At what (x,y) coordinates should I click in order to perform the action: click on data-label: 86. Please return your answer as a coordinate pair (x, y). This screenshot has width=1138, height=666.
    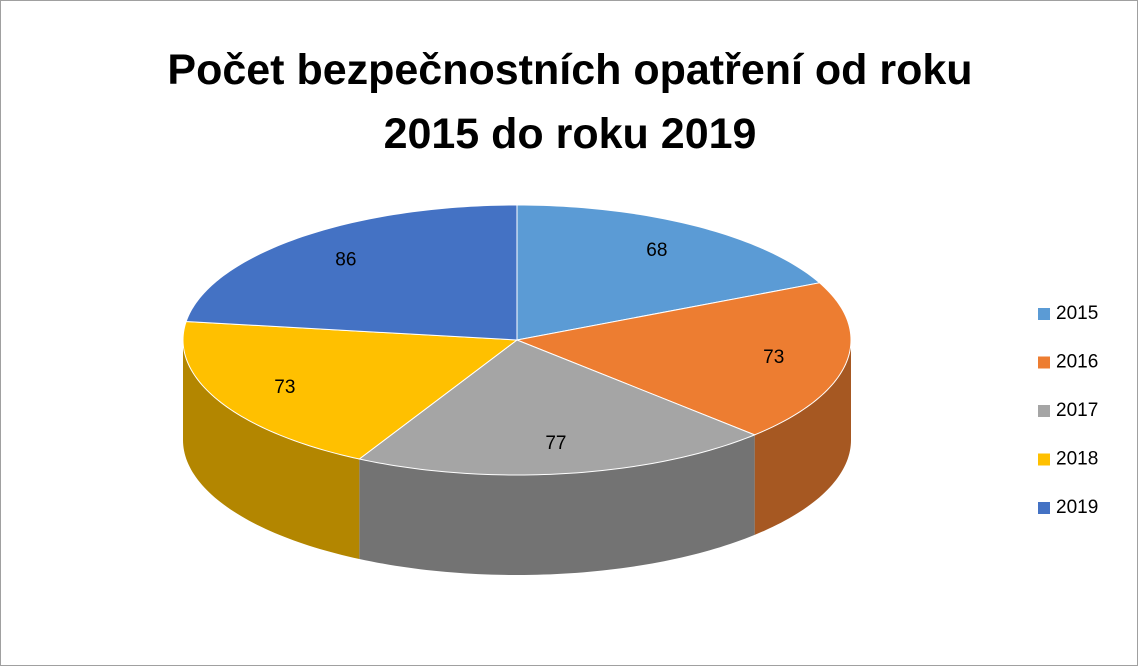
    Looking at the image, I should click on (345, 260).